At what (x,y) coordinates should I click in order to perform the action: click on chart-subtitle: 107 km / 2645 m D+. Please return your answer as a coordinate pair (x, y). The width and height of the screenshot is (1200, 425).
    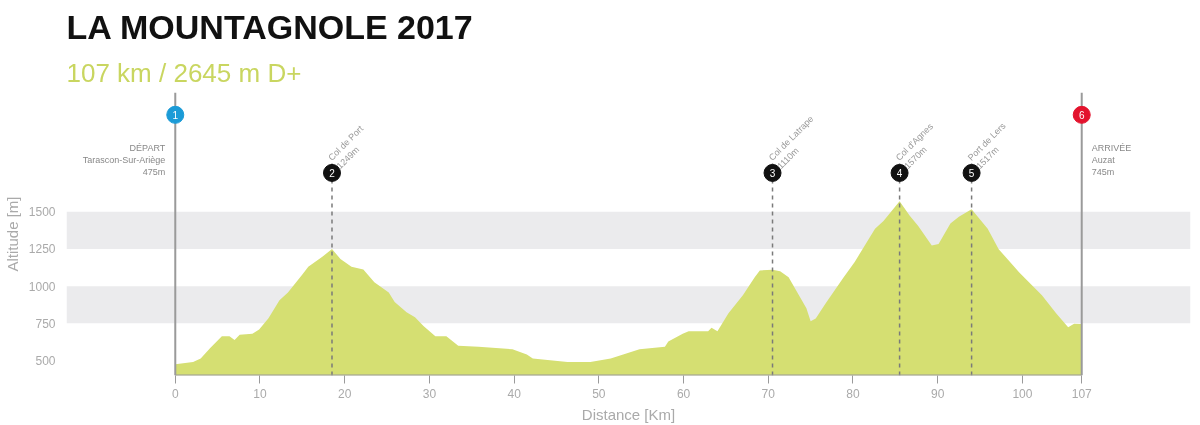
    Looking at the image, I should click on (184, 72).